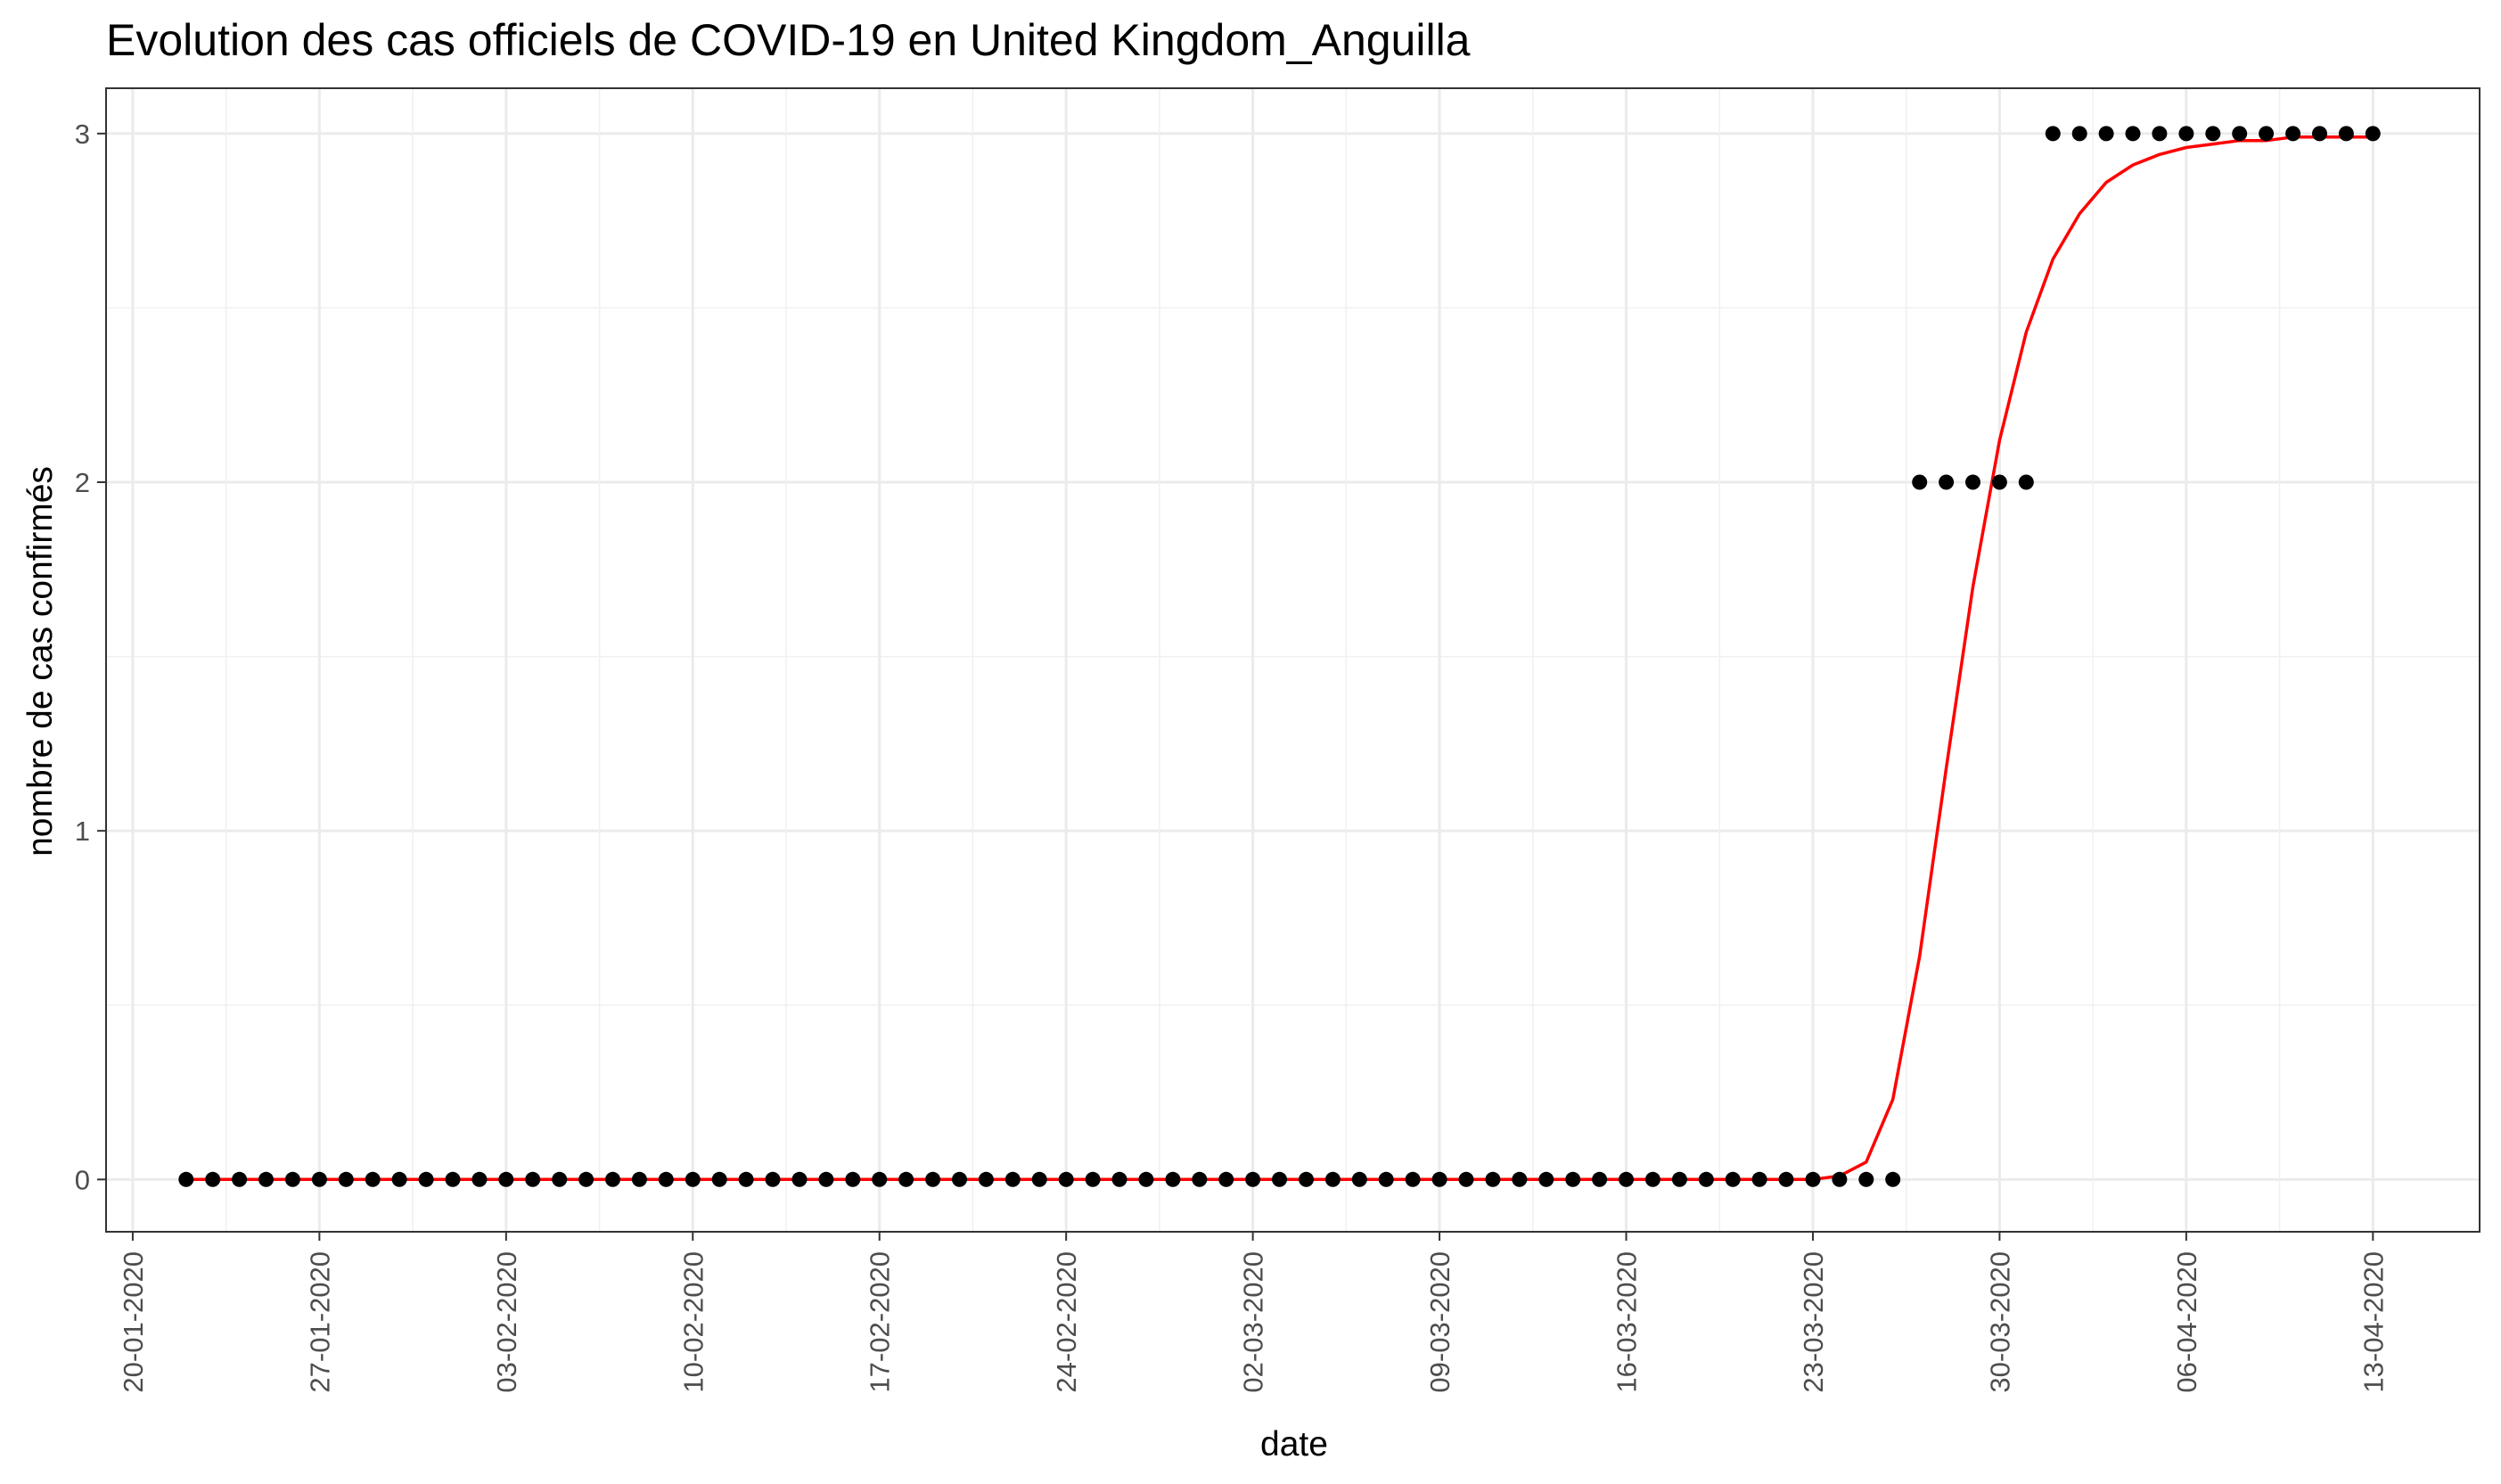 Image resolution: width=2501 pixels, height=1484 pixels. What do you see at coordinates (881, 1322) in the screenshot?
I see `x-tick-label: 17-02-2020` at bounding box center [881, 1322].